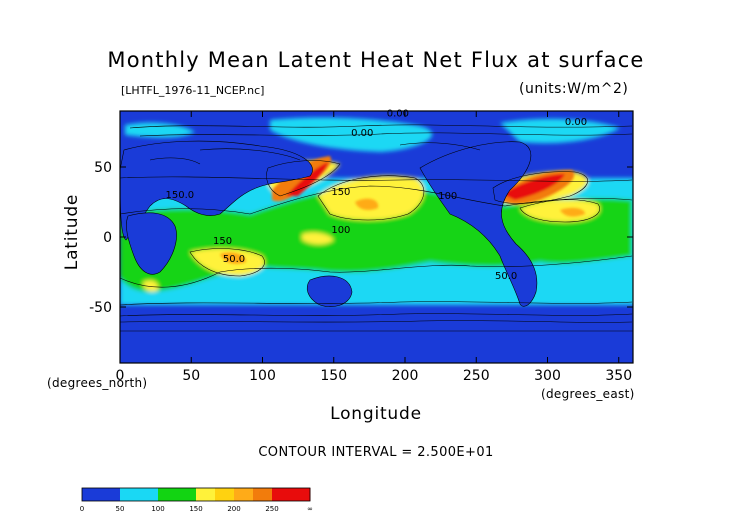 The height and width of the screenshot is (532, 752). I want to click on x-tick-label: 100, so click(262, 376).